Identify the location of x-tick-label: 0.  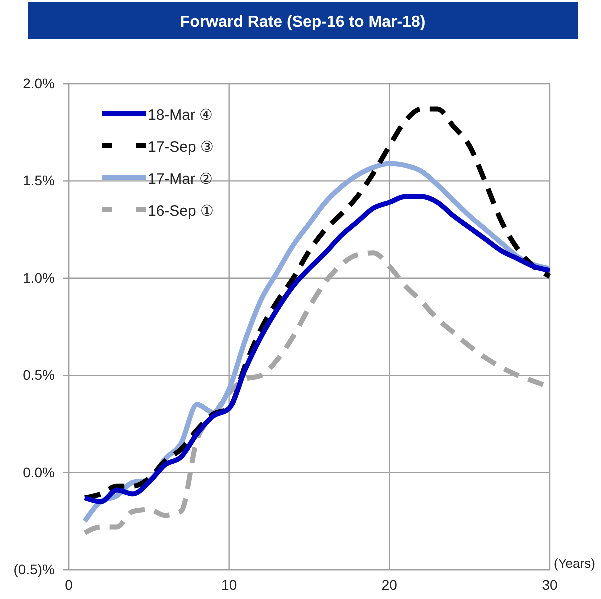
(69, 584).